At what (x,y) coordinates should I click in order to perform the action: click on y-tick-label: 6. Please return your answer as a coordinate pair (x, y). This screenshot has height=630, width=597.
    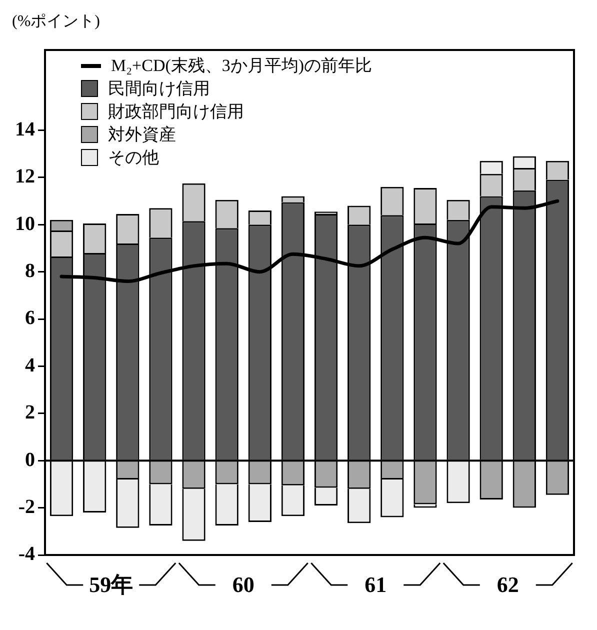
    Looking at the image, I should click on (30, 318).